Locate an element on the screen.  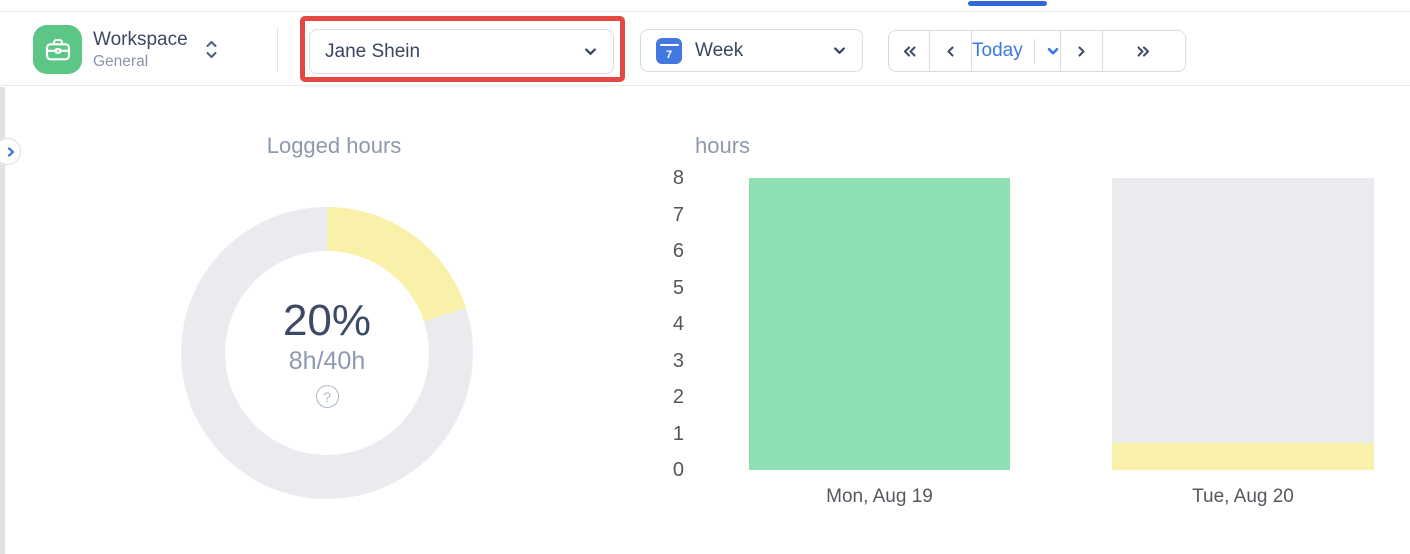
double-chevron-left-icon is located at coordinates (909, 51).